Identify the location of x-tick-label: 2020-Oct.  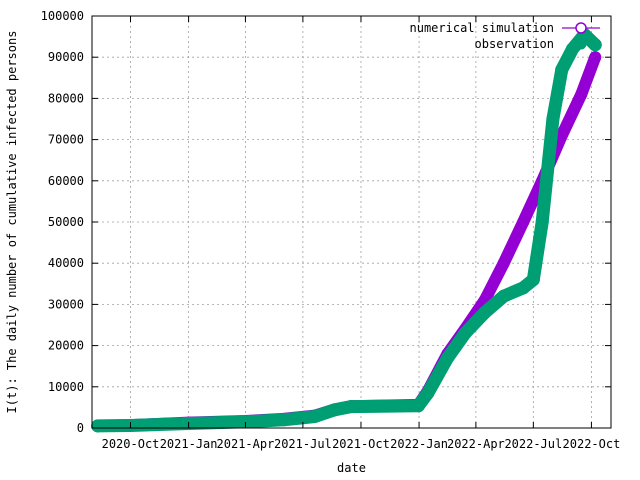
(131, 444).